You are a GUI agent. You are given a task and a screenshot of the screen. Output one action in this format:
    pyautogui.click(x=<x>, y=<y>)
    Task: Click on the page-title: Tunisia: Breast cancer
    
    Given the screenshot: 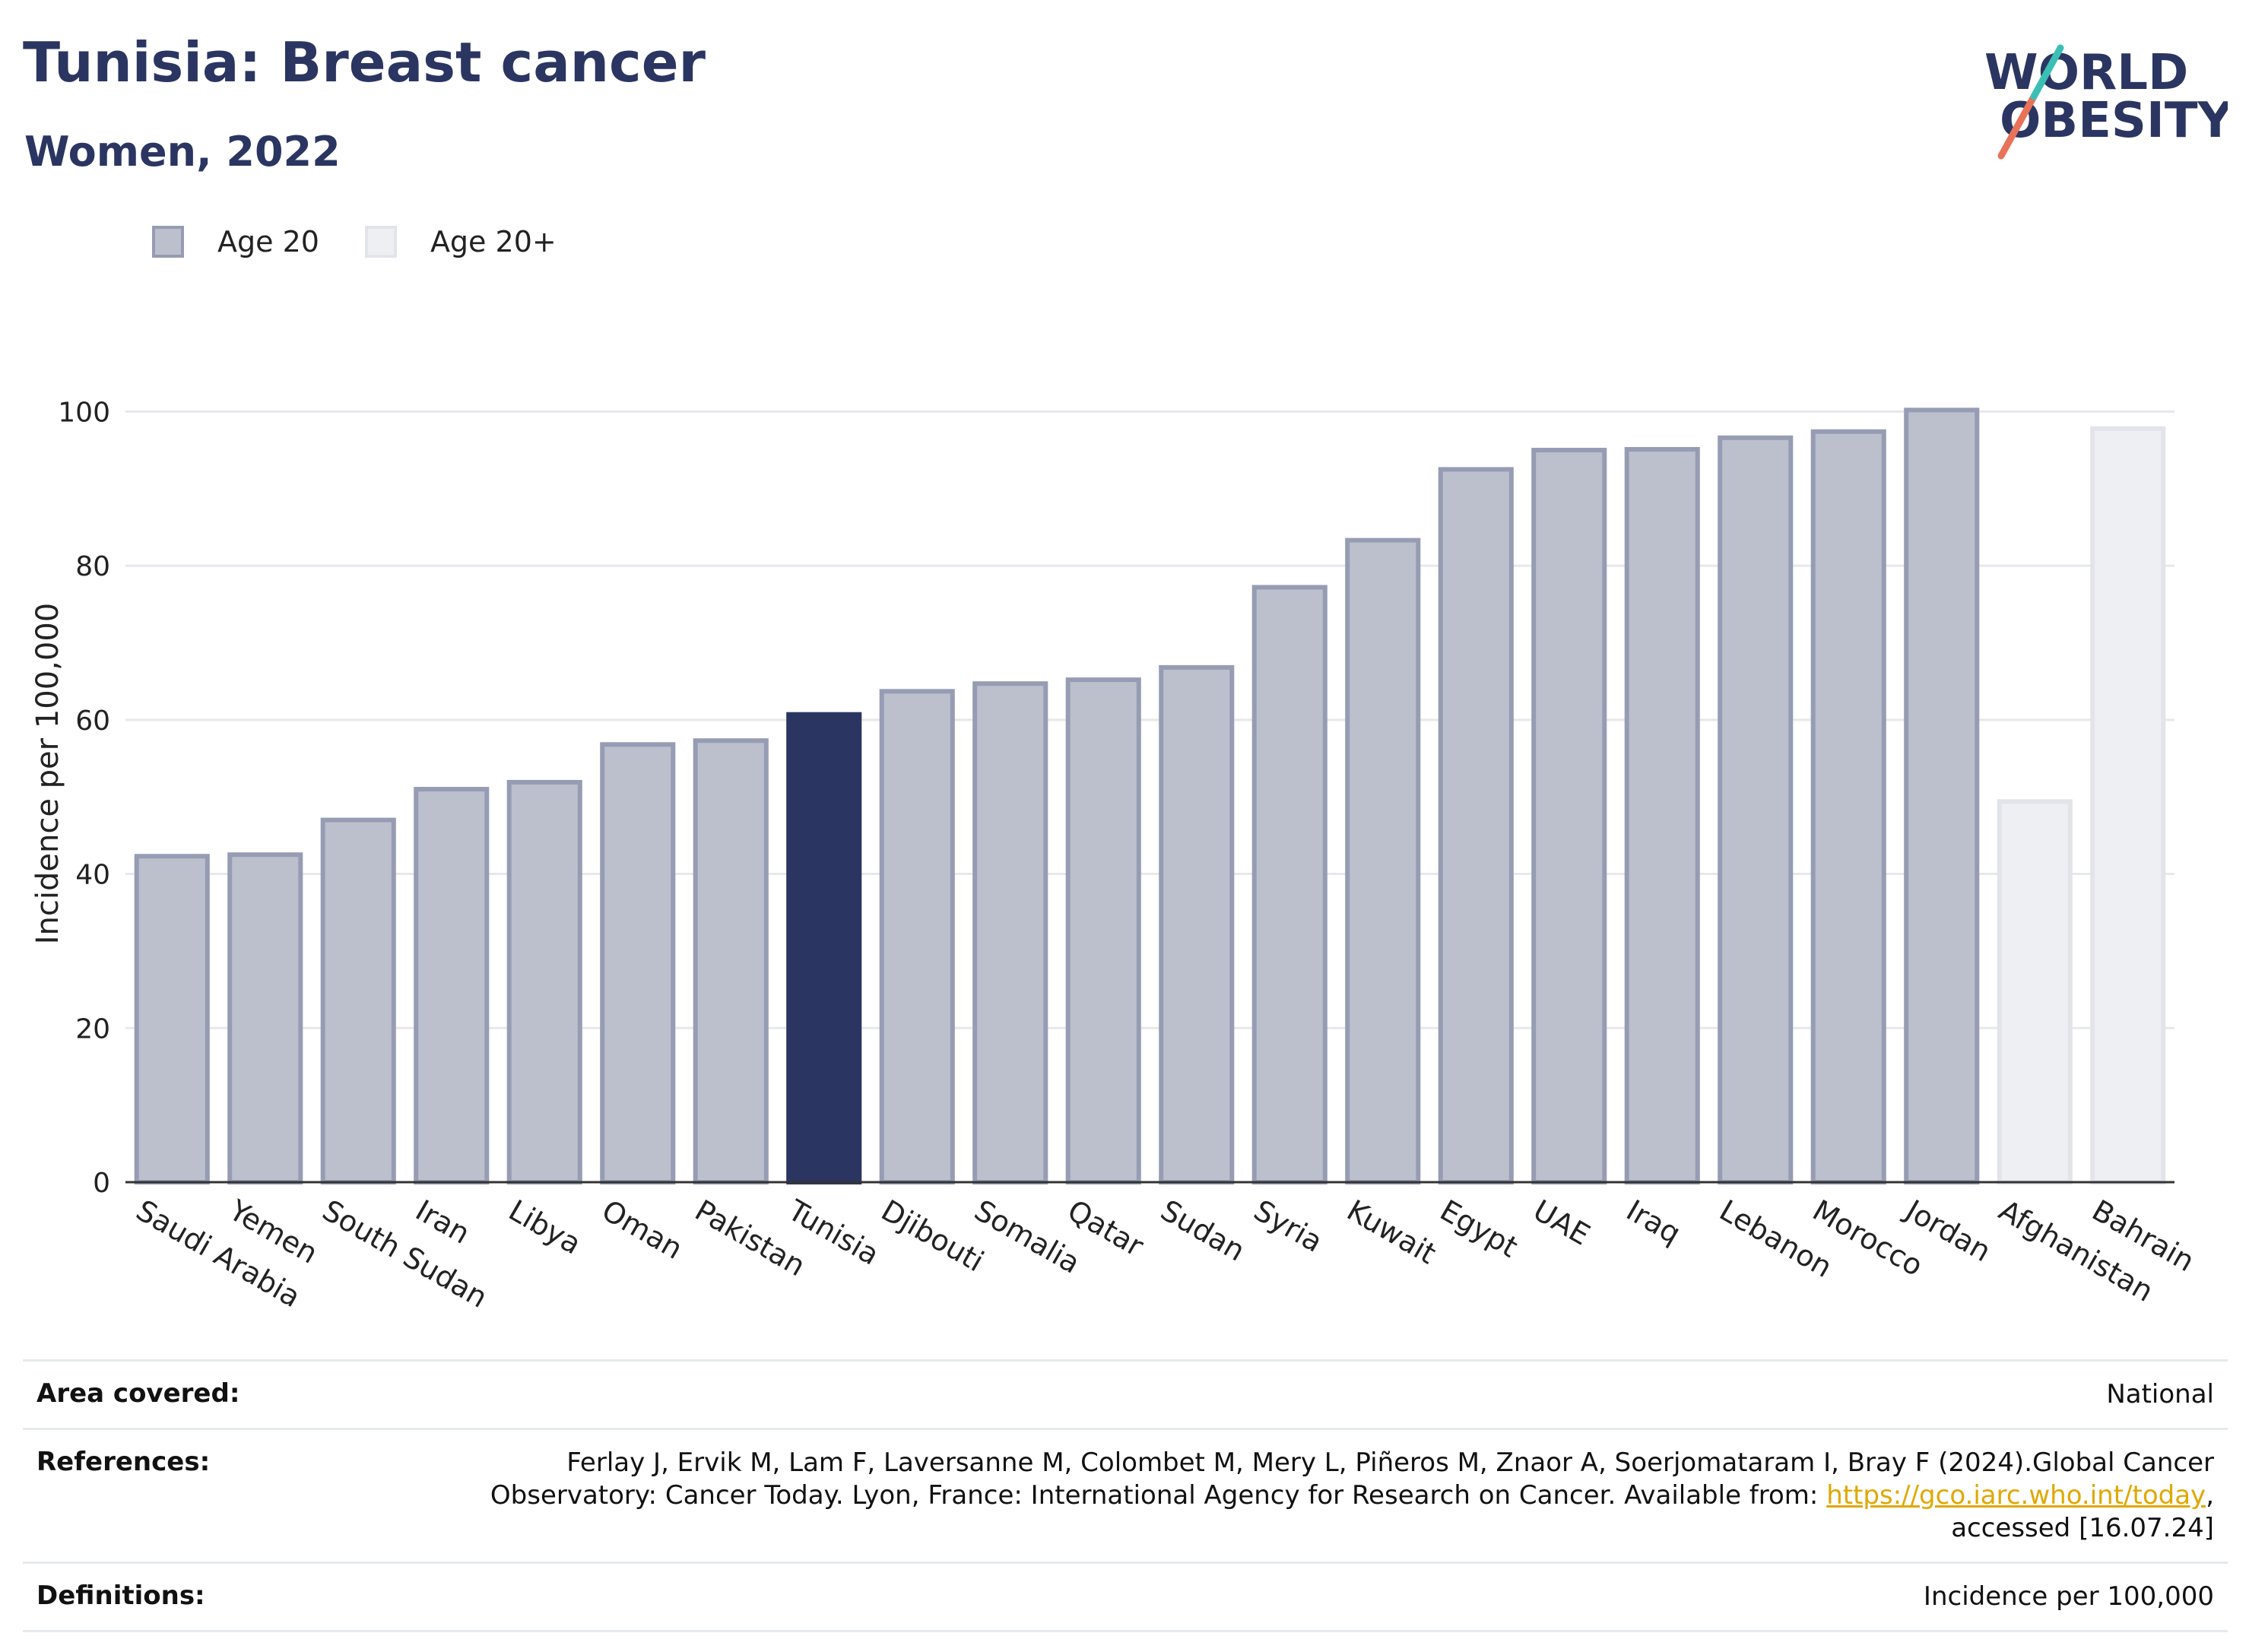 What is the action you would take?
    pyautogui.click(x=364, y=62)
    